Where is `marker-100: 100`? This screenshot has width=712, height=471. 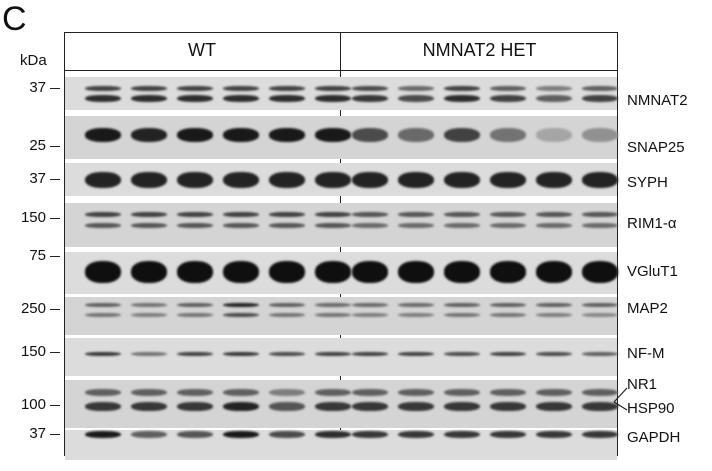 marker-100: 100 is located at coordinates (33, 404).